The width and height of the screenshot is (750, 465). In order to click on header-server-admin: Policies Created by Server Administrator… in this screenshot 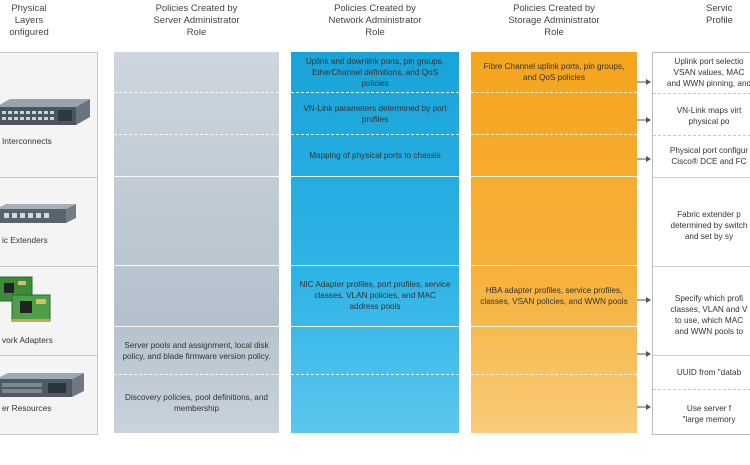, I will do `click(196, 20)`.